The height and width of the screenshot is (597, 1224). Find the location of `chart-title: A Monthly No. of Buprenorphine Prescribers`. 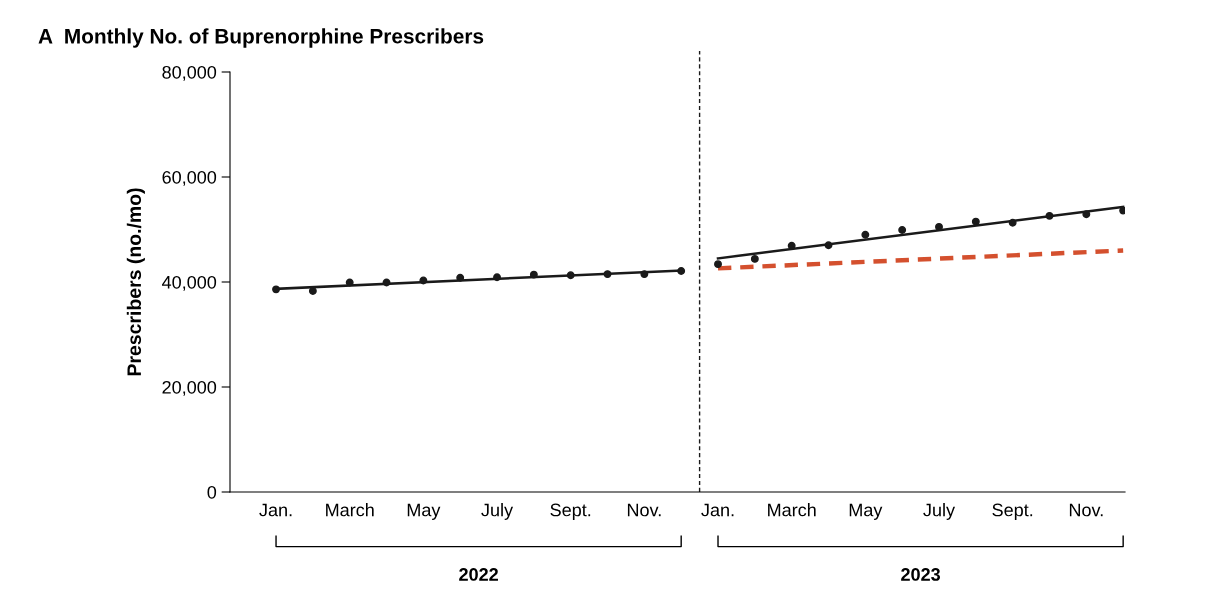

chart-title: A Monthly No. of Buprenorphine Prescribers is located at coordinates (261, 38).